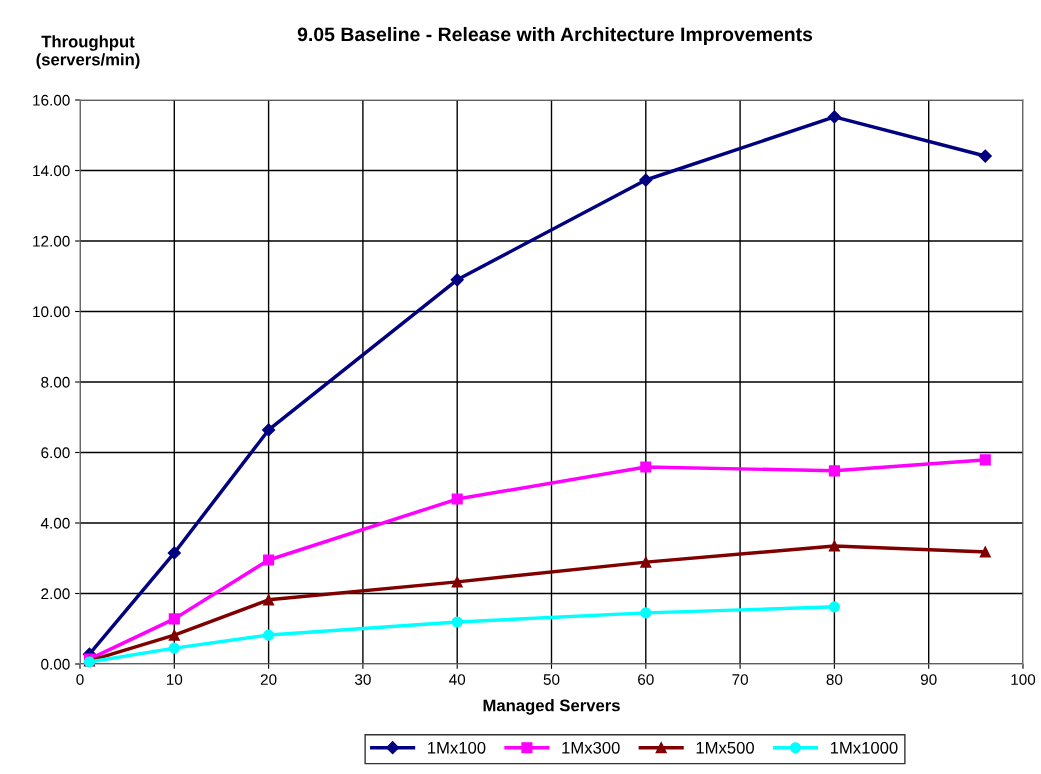  Describe the element at coordinates (174, 679) in the screenshot. I see `x-tick-label: 10` at that location.